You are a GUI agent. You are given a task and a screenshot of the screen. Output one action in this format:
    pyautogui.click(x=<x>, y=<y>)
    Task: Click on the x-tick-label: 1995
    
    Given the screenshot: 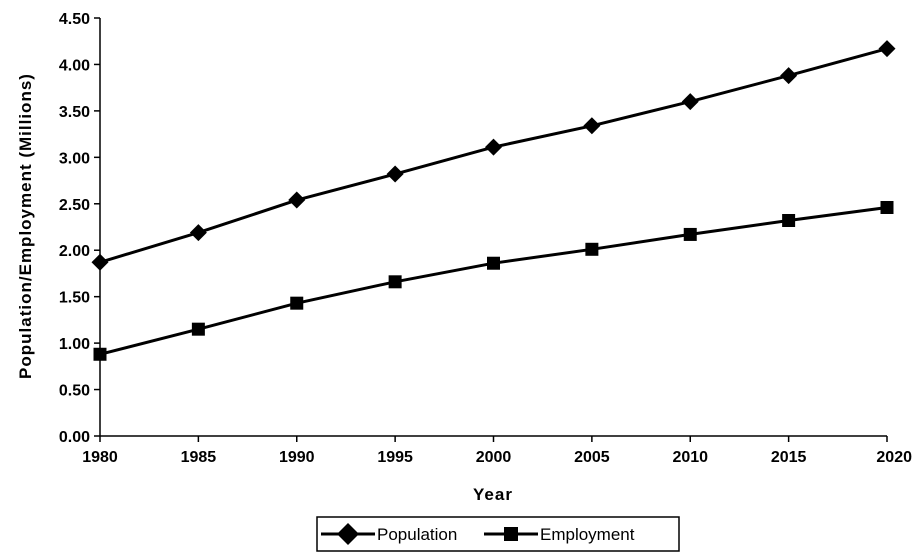 What is the action you would take?
    pyautogui.click(x=395, y=457)
    